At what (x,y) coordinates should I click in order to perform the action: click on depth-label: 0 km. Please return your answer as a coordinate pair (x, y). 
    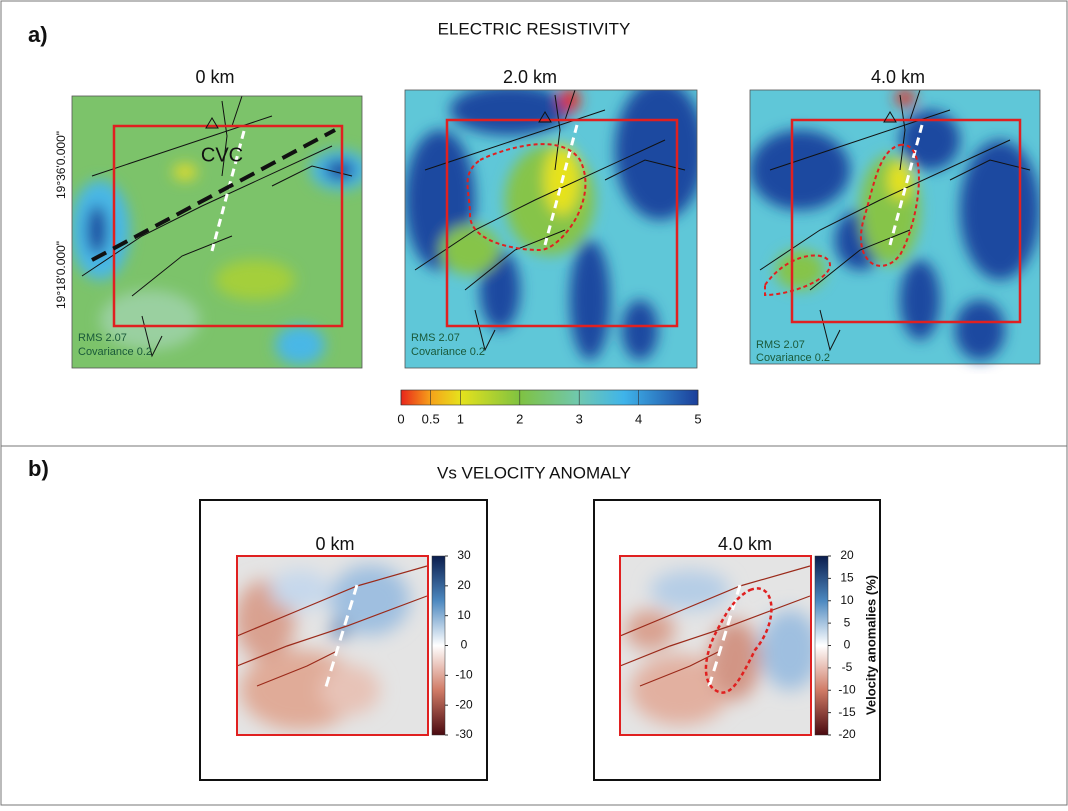
    Looking at the image, I should click on (214, 77).